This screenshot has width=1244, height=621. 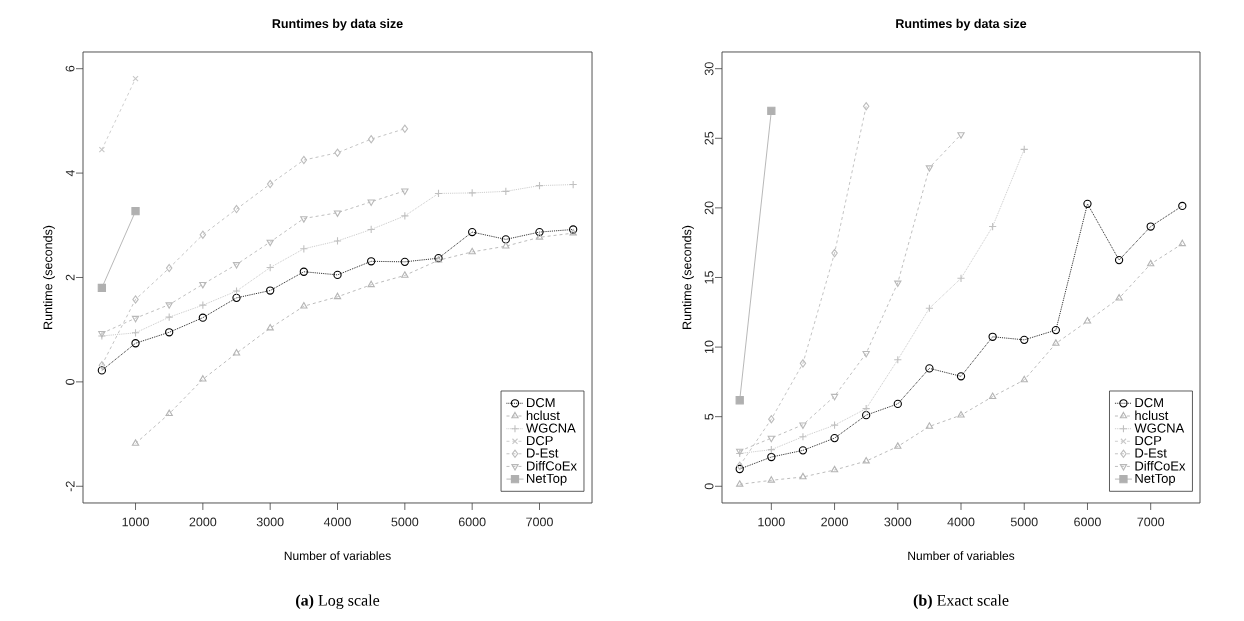 I want to click on x-axis-title: Number of variables, so click(x=337, y=556).